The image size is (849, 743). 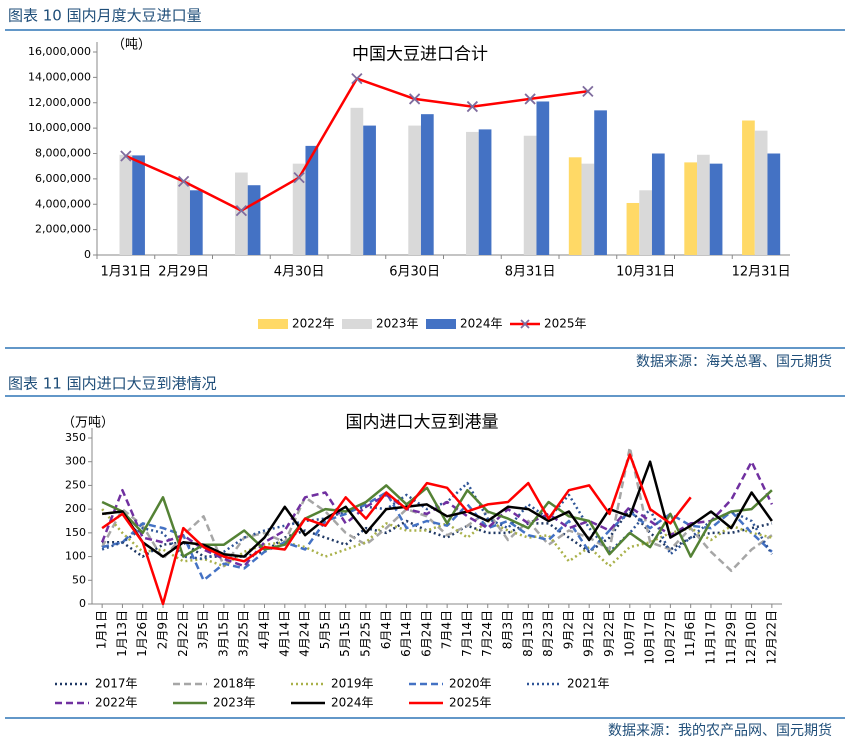 What do you see at coordinates (75, 532) in the screenshot?
I see `y-tick-label: 150` at bounding box center [75, 532].